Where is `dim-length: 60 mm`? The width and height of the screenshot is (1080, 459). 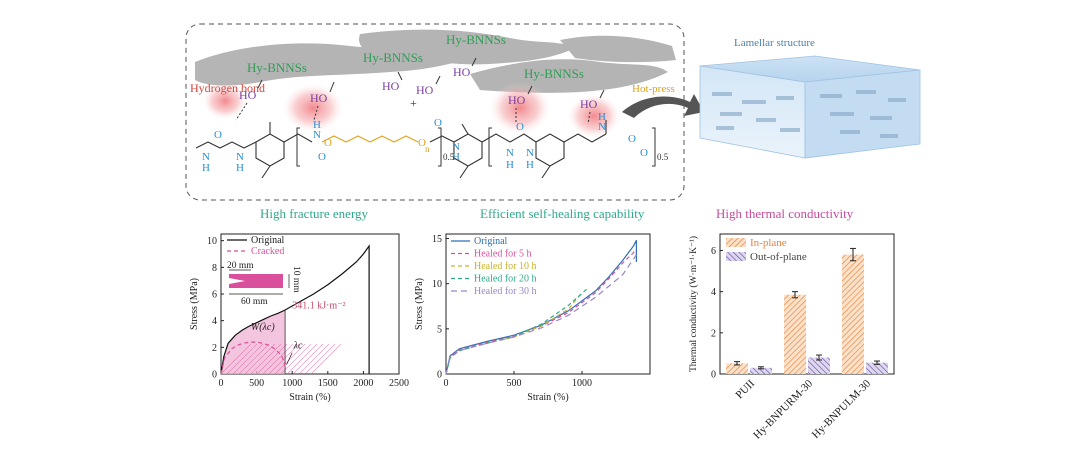 dim-length: 60 mm is located at coordinates (254, 302).